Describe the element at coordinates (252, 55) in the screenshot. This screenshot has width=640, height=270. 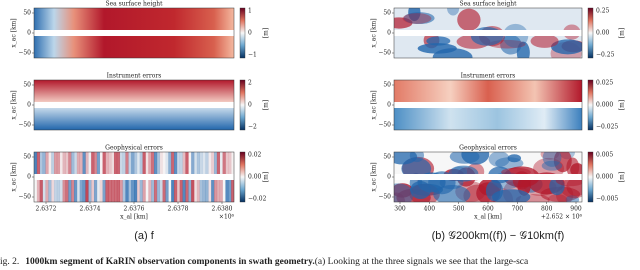
I see `colorbar-tick-label: −1` at that location.